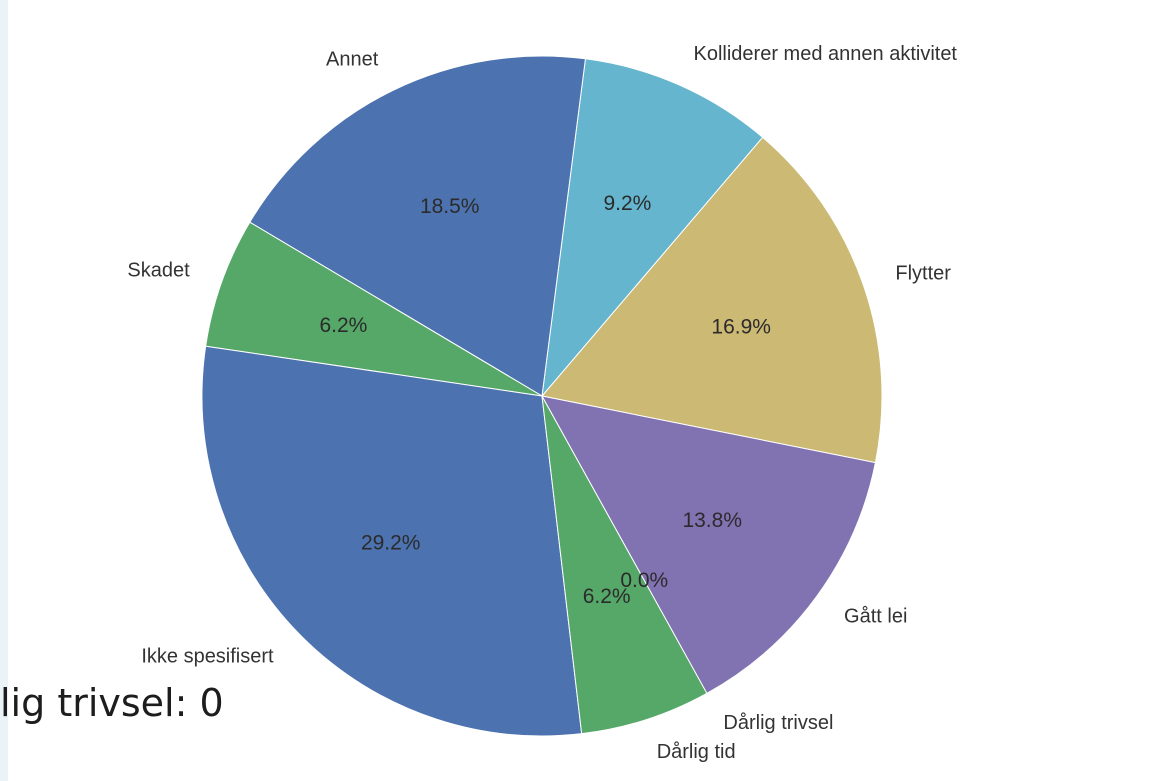 This screenshot has width=1166, height=781. What do you see at coordinates (778, 723) in the screenshot?
I see `category-label-d-rlig-trivsel: Dårlig trivsel` at bounding box center [778, 723].